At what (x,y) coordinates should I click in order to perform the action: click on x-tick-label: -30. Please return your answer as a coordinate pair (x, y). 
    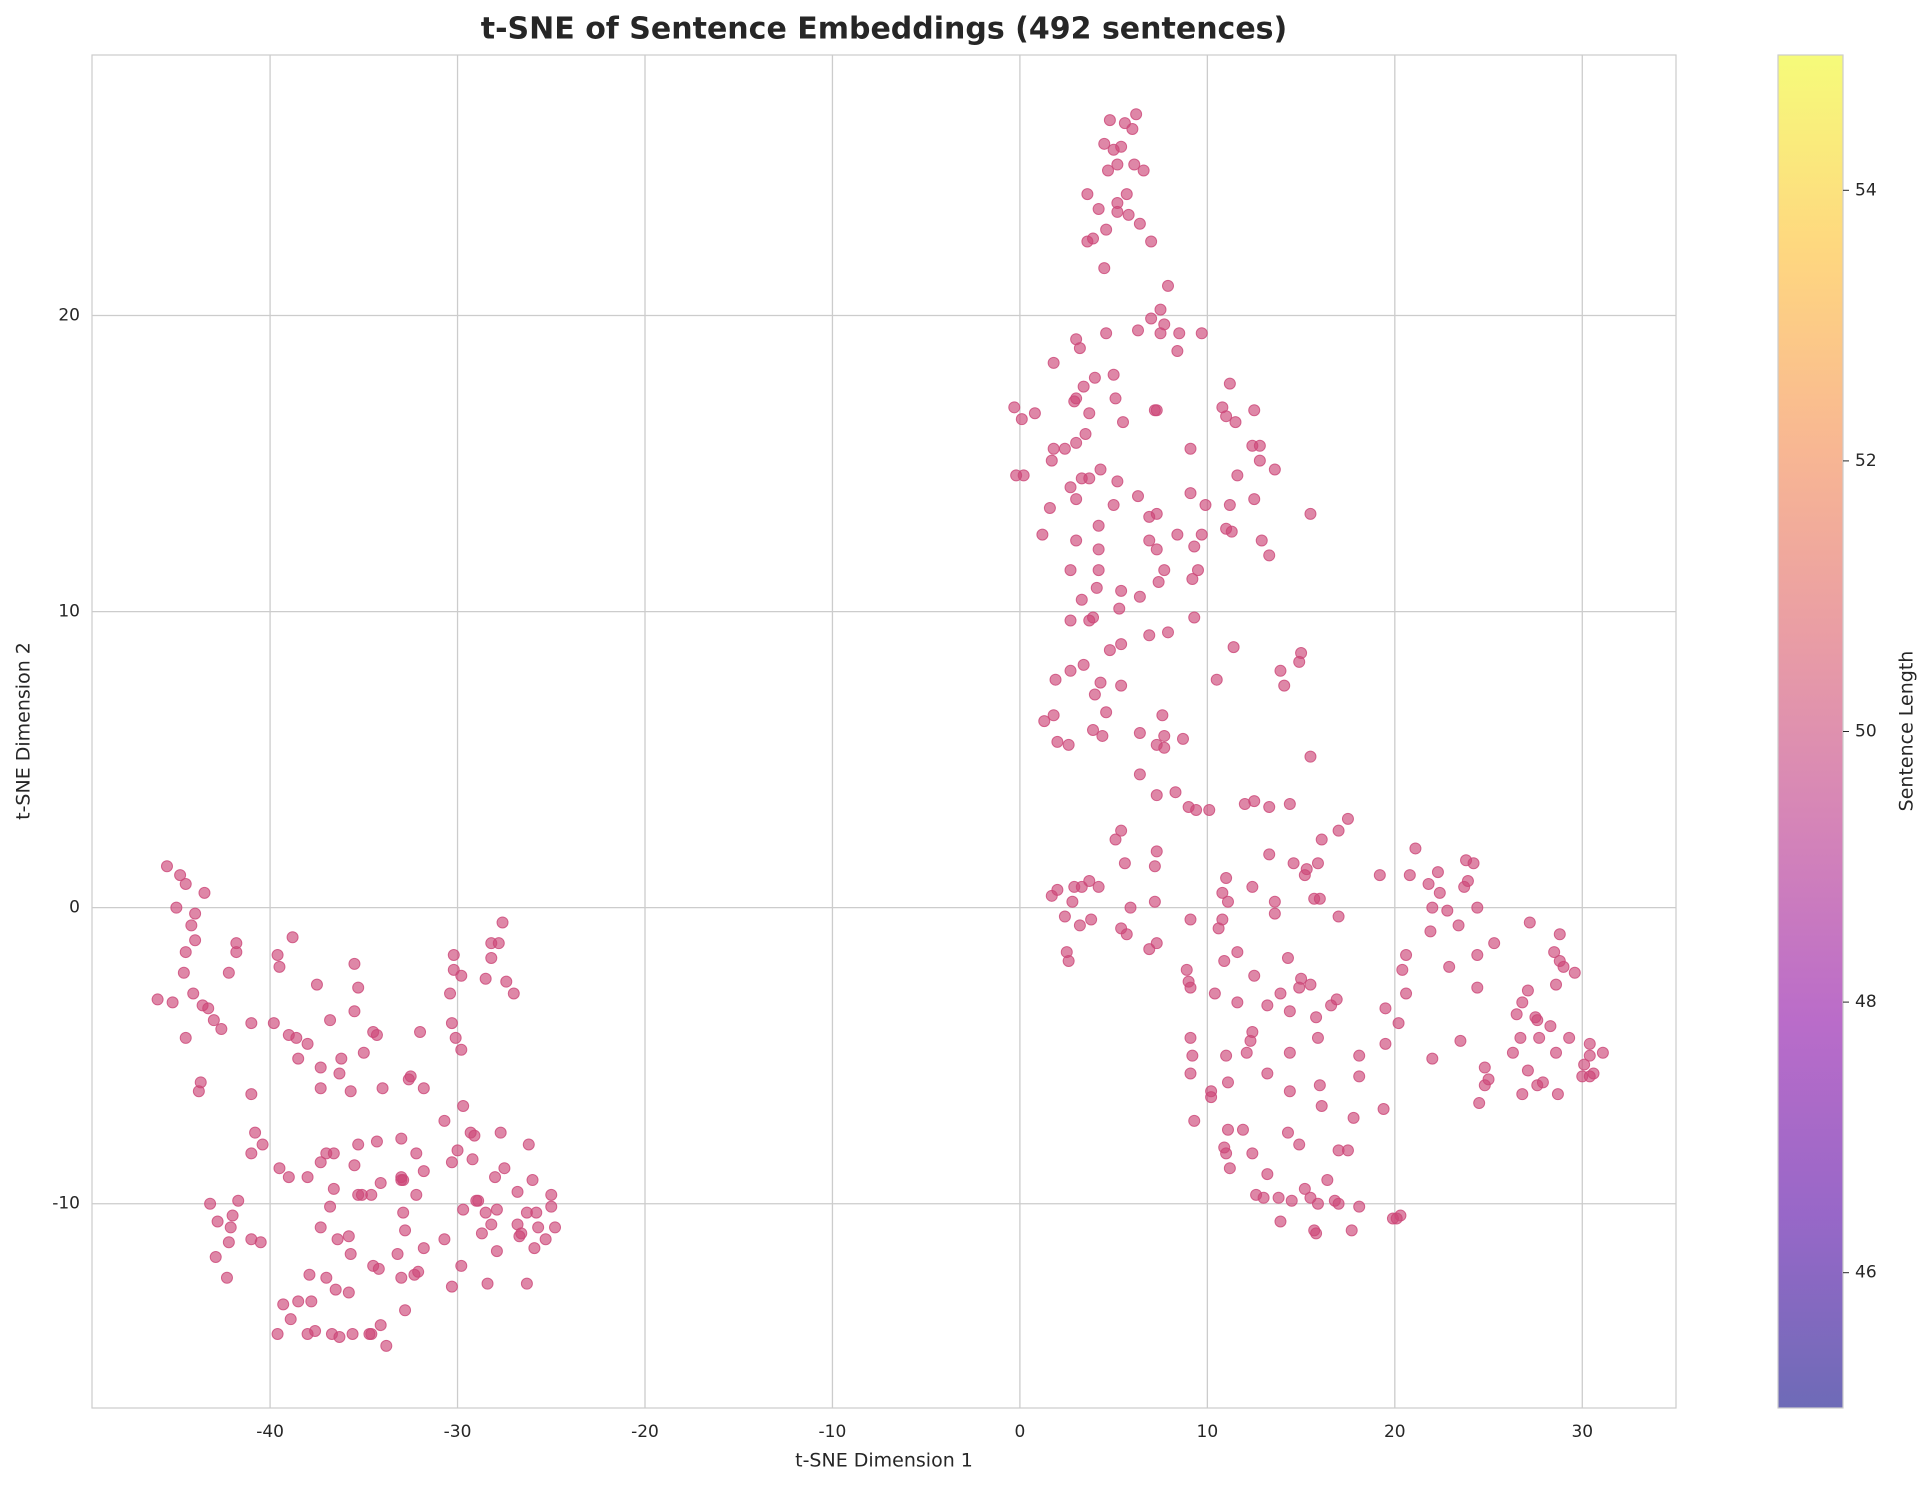
    Looking at the image, I should click on (458, 1432).